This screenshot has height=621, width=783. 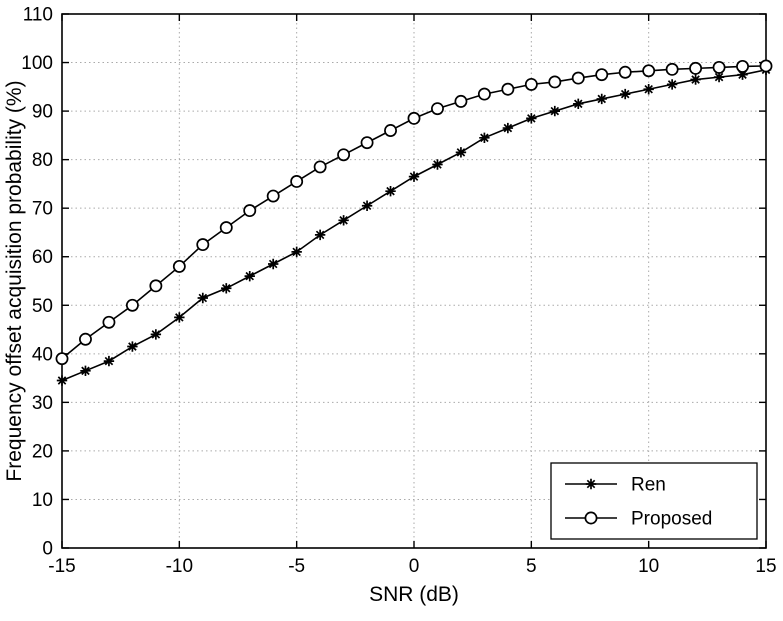 I want to click on legend-label: Proposed, so click(x=671, y=519).